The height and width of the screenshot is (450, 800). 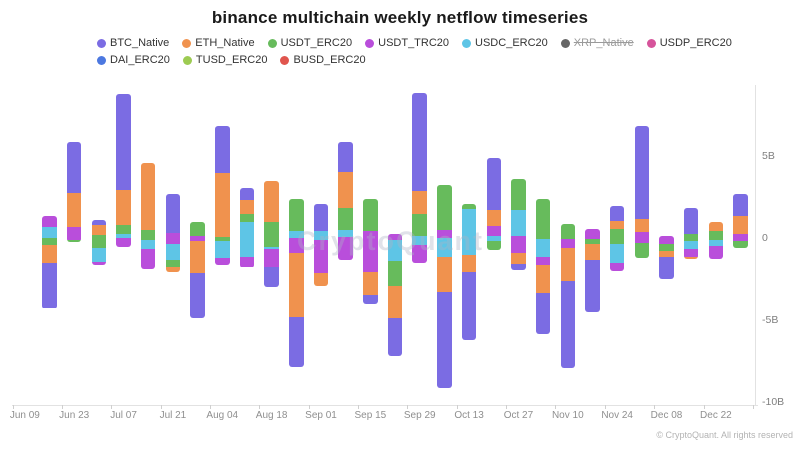 I want to click on legend-item-btc_native: BTC_Native, so click(x=133, y=43).